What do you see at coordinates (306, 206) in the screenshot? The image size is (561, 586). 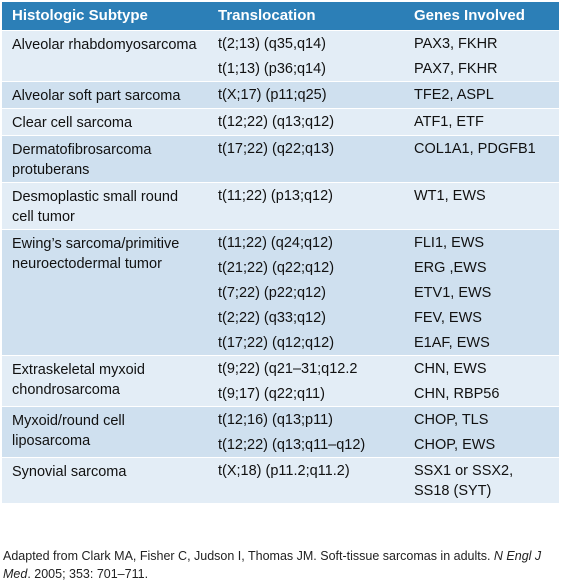 I see `cell-translocation: t(11;22) (p13;q12)` at bounding box center [306, 206].